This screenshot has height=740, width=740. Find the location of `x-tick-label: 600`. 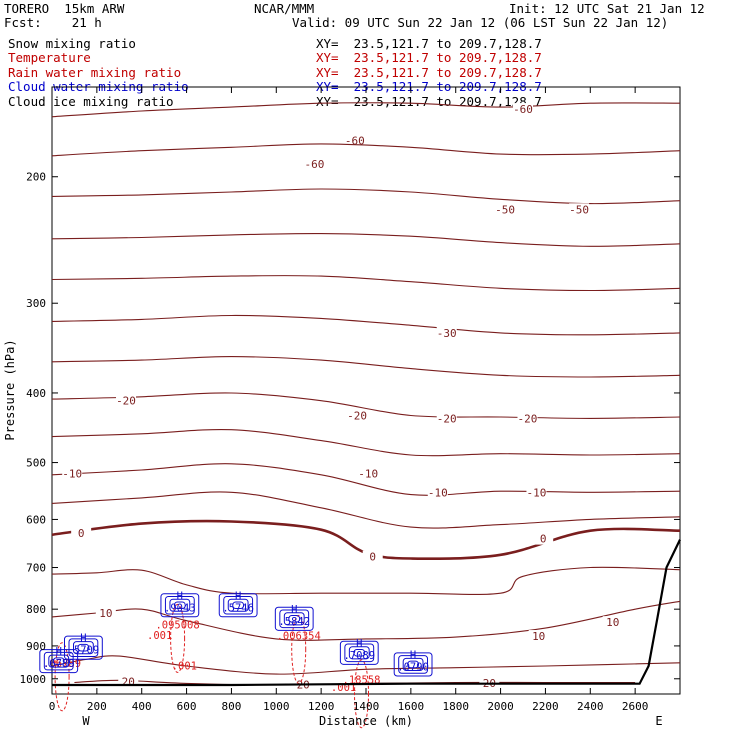

x-tick-label: 600 is located at coordinates (187, 706).